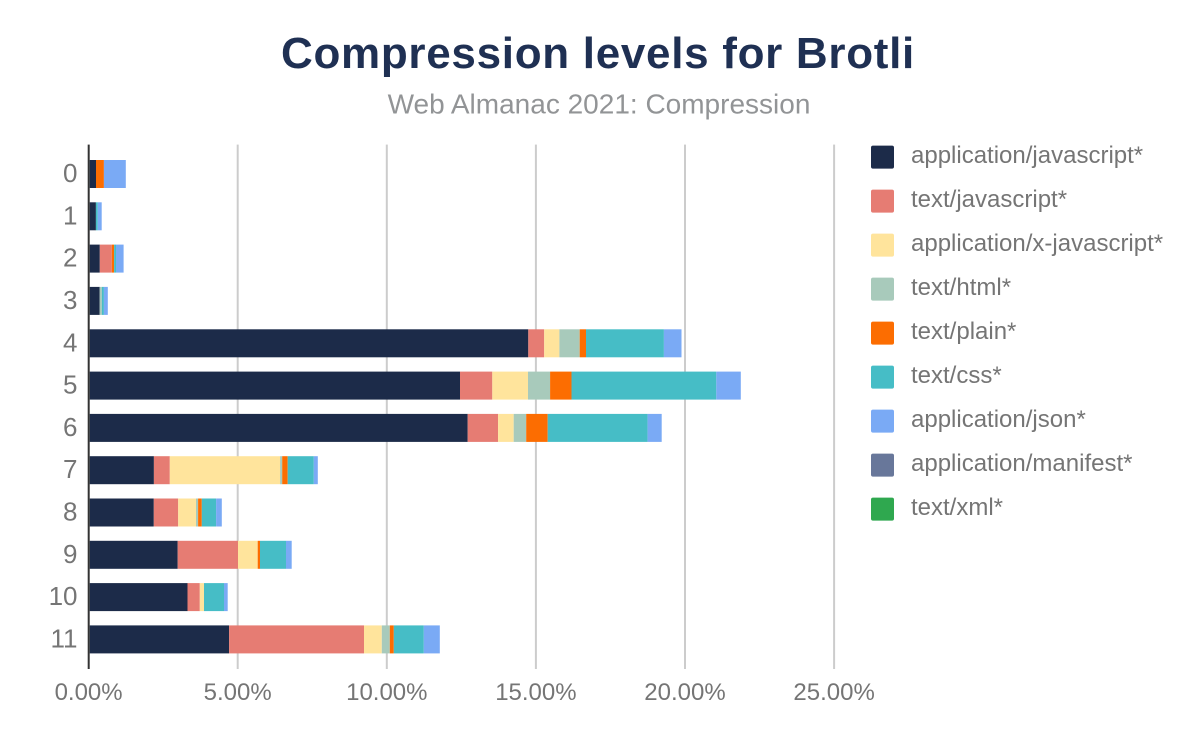 The height and width of the screenshot is (742, 1200). I want to click on svg-text: text/html*, so click(961, 287).